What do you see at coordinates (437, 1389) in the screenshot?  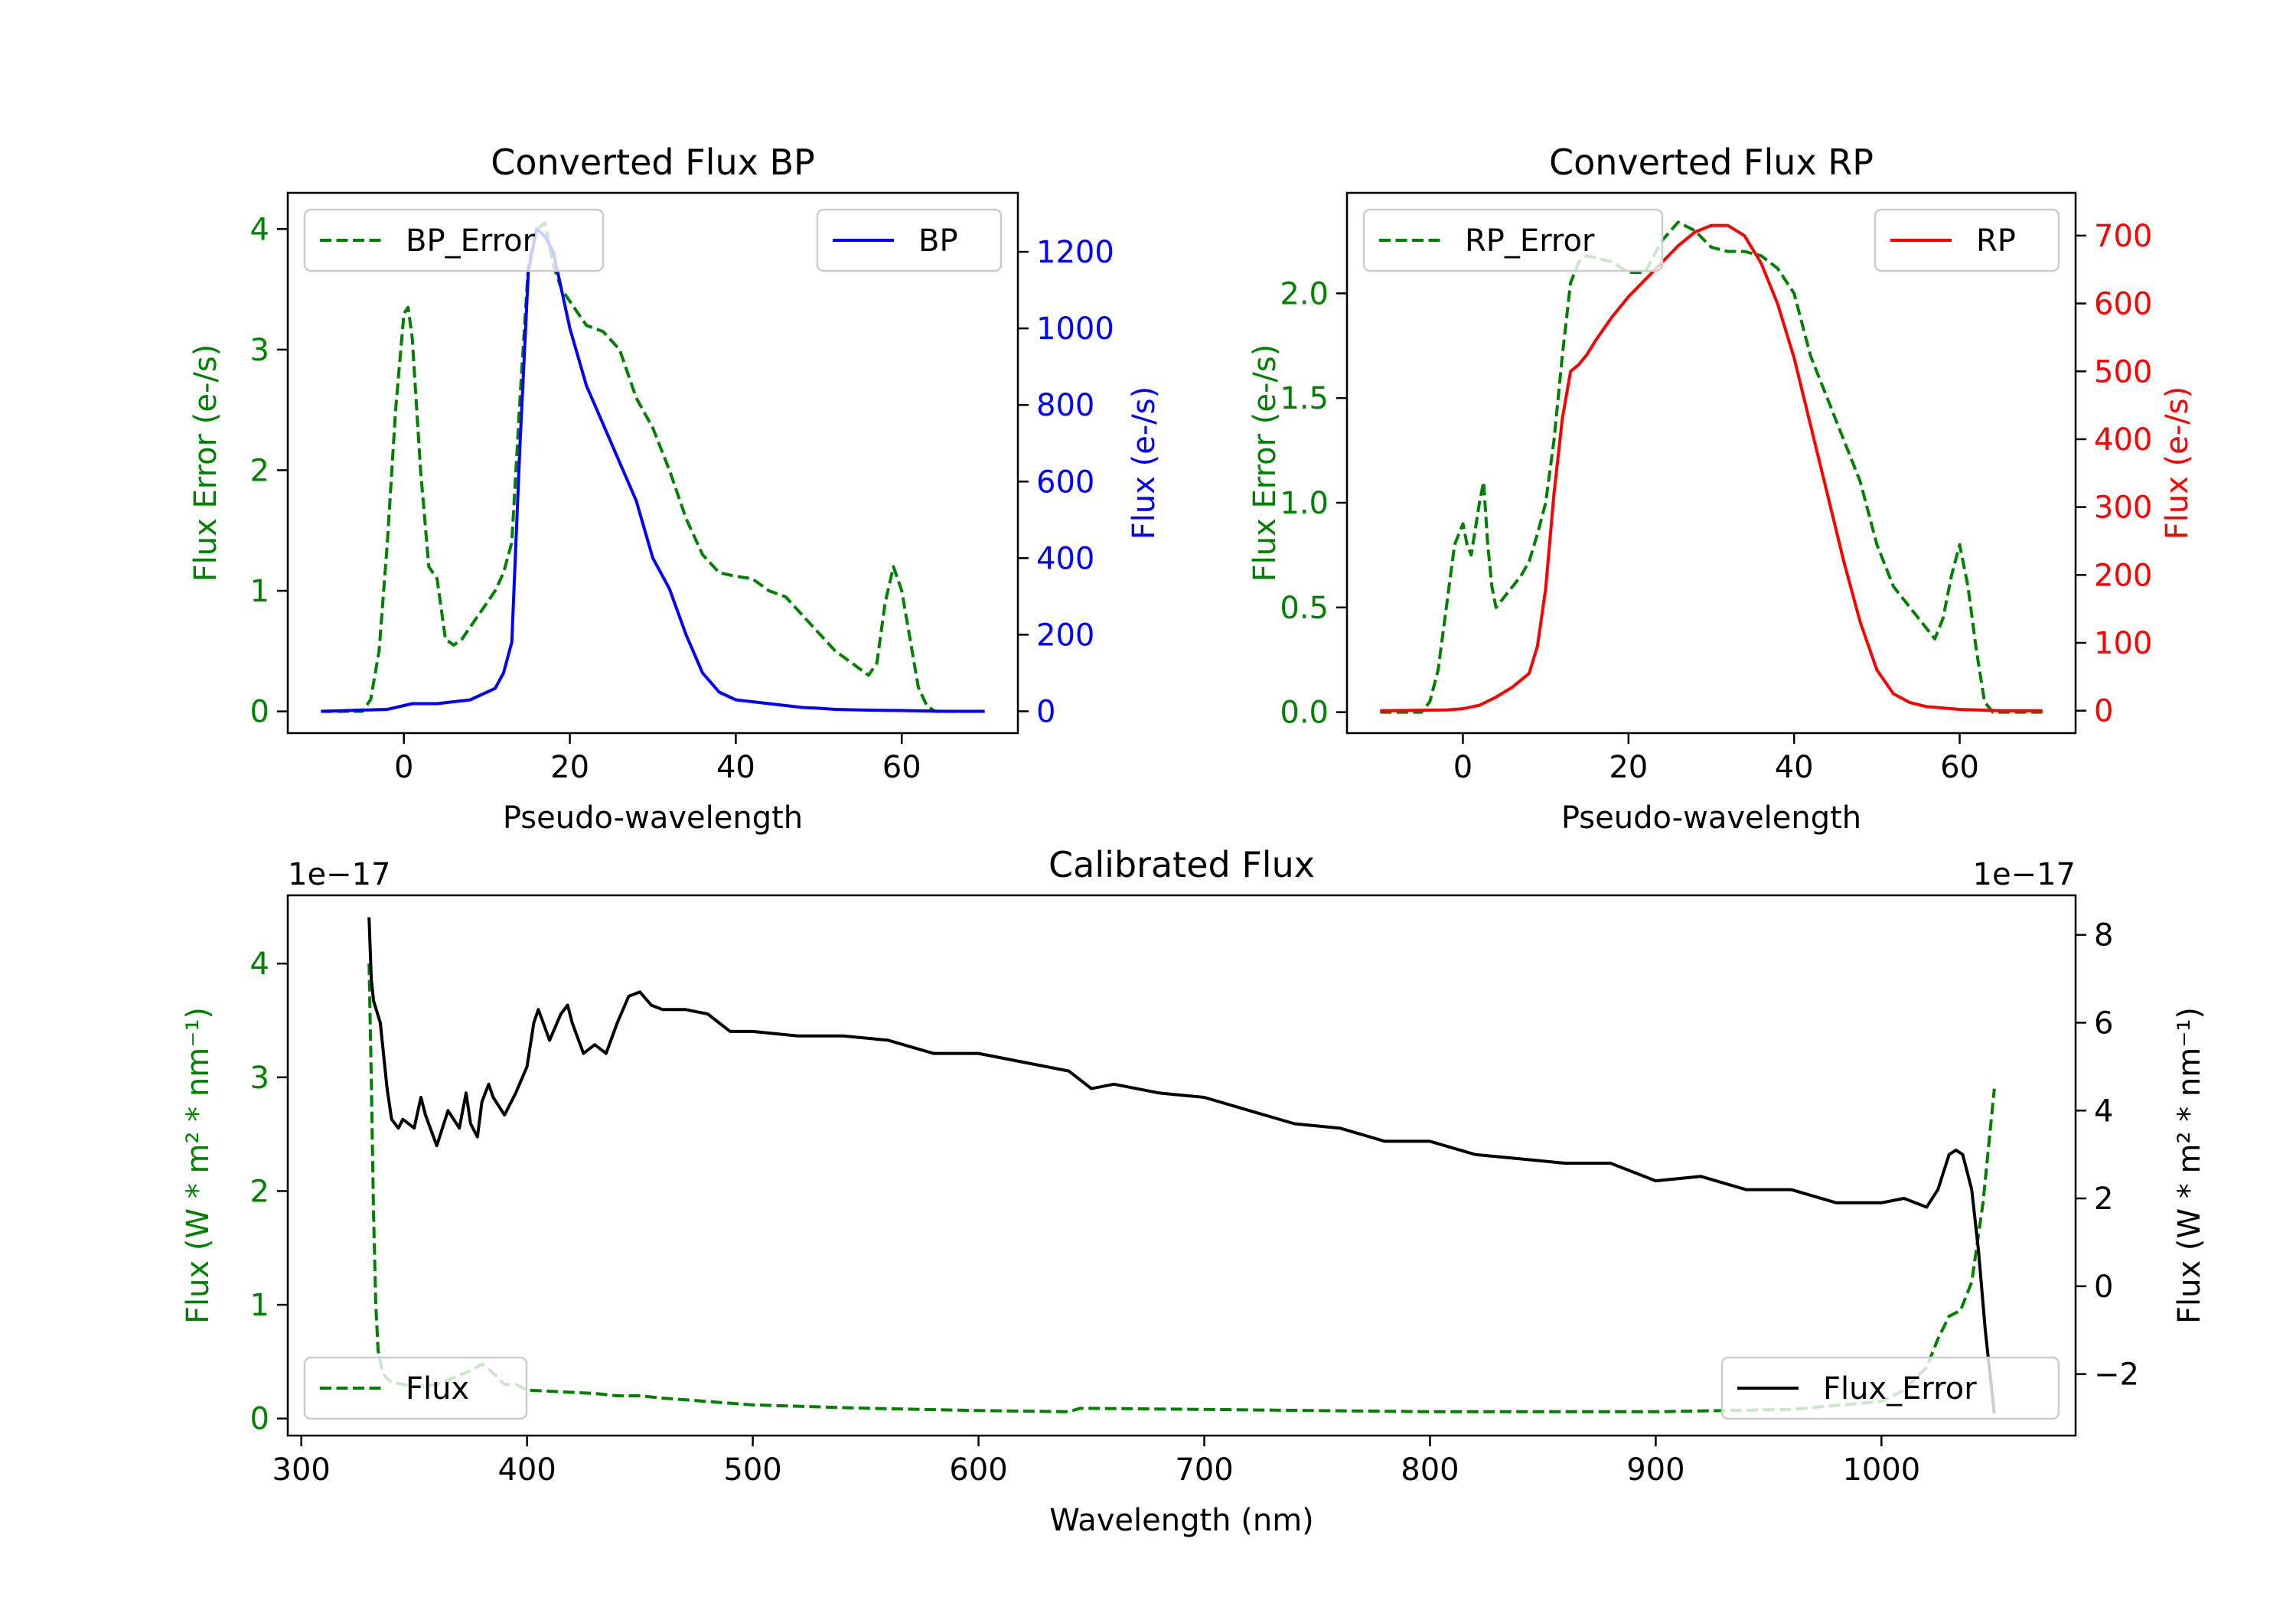 I see `cal-legend-left-label: Flux` at bounding box center [437, 1389].